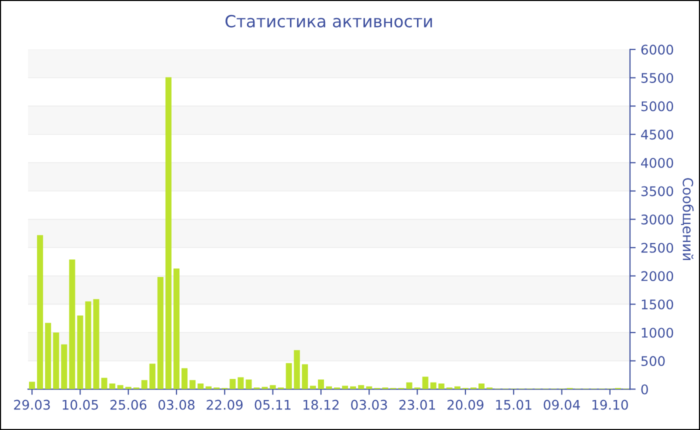 The height and width of the screenshot is (430, 700). I want to click on y-axis-title: Сообщений, so click(687, 219).